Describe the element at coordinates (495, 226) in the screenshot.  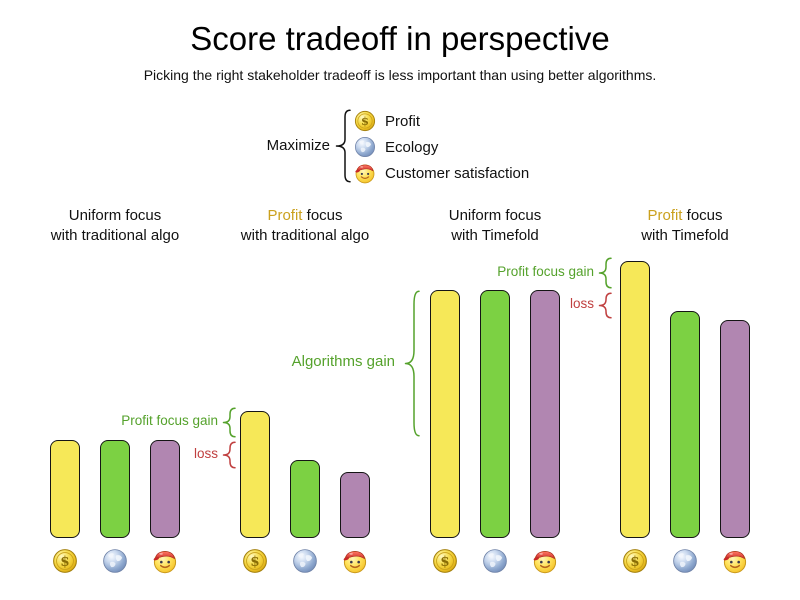
I see `group-label: Uniform focus with Timefold` at that location.